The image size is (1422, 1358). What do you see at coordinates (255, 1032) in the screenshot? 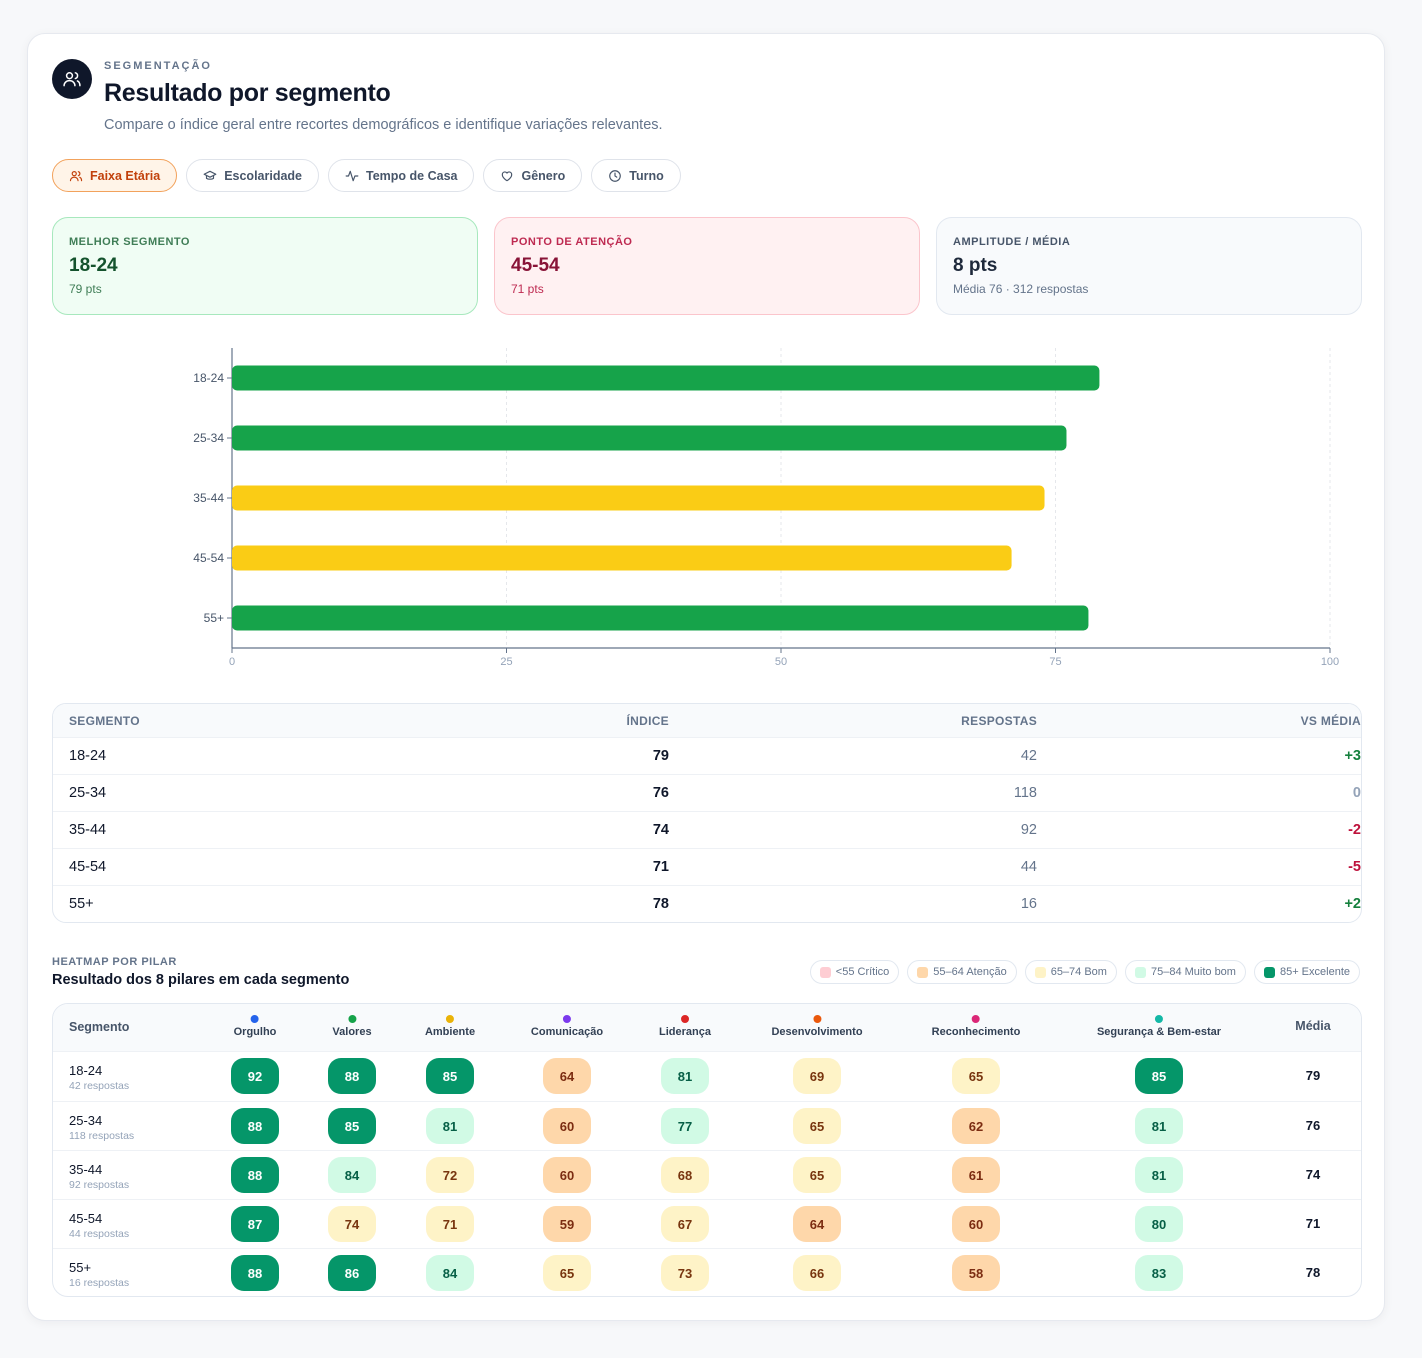
I see `pillar-name: Orgulho` at bounding box center [255, 1032].